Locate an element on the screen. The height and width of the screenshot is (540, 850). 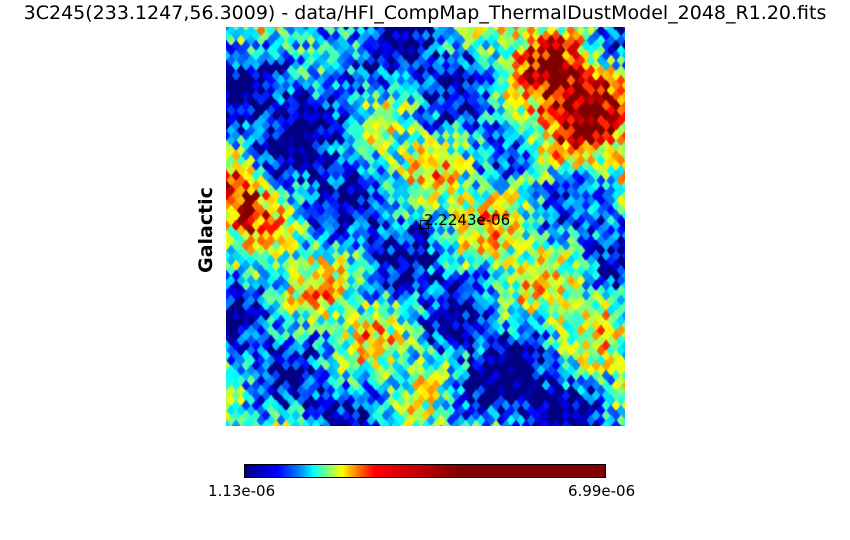
coordinate-system-label: Galactic is located at coordinates (206, 230).